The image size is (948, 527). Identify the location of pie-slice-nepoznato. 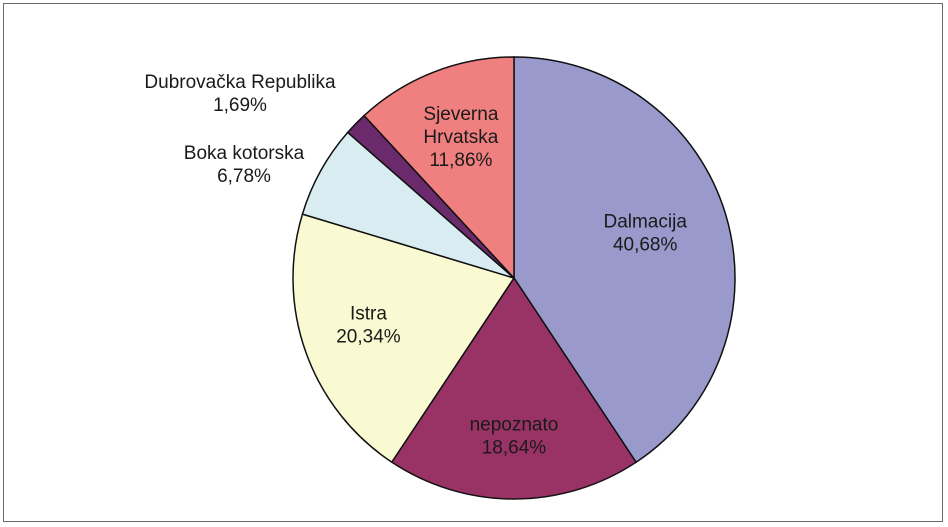
(514, 388).